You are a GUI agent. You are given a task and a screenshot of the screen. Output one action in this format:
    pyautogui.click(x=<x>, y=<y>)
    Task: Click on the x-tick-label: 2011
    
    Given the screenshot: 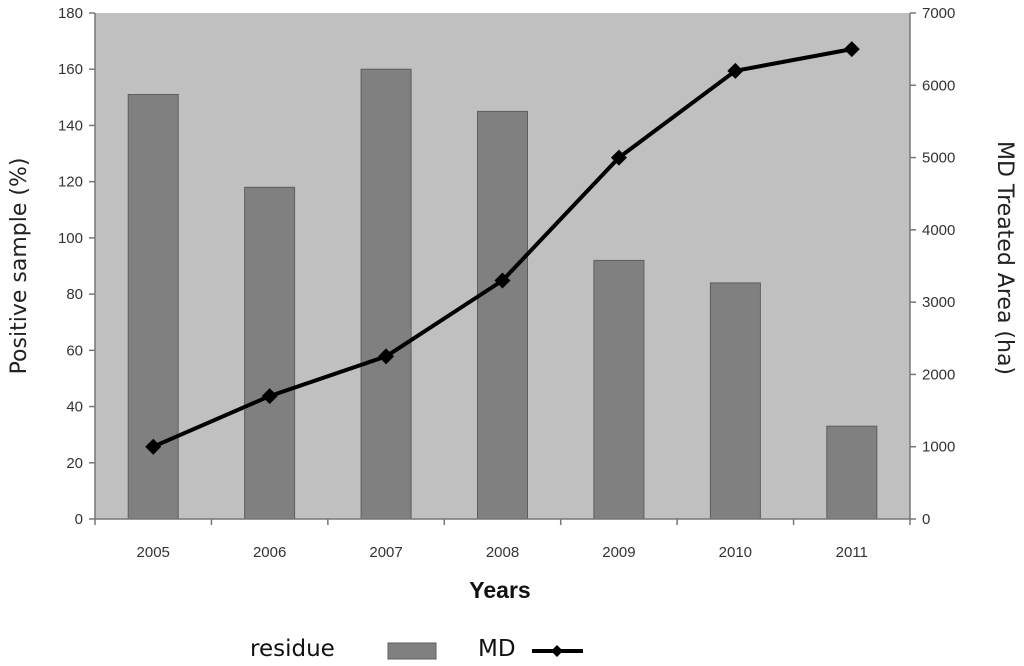 What is the action you would take?
    pyautogui.click(x=852, y=552)
    